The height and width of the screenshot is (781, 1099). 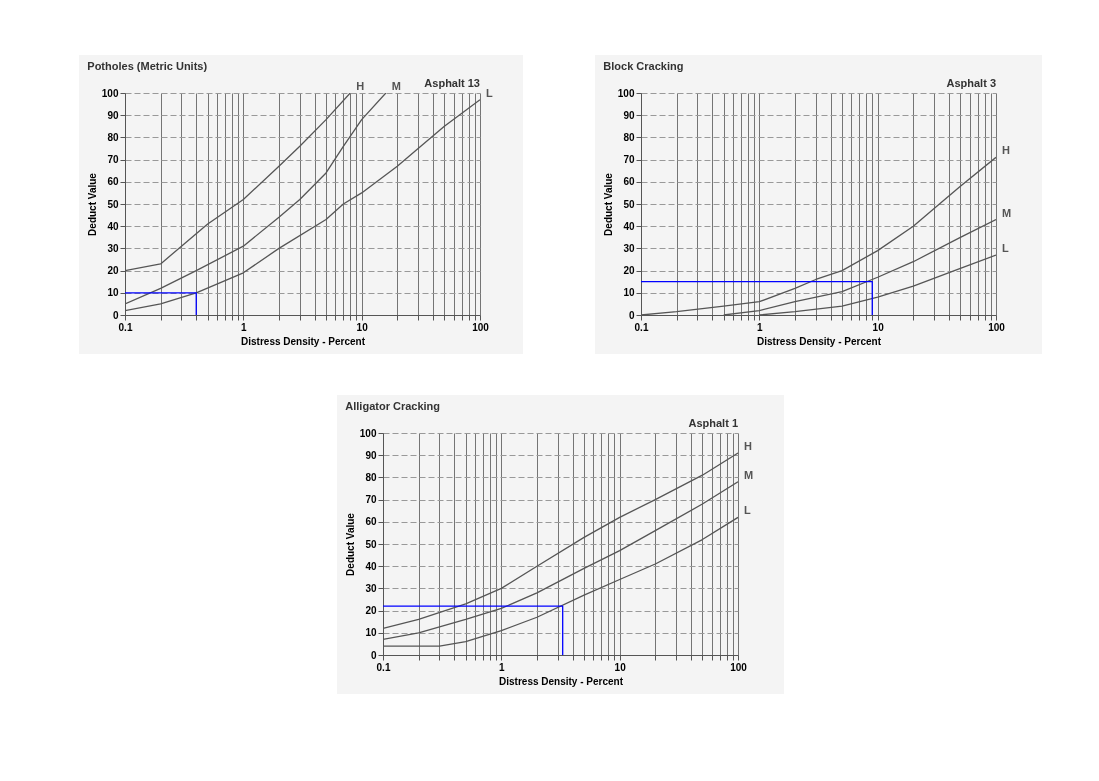 I want to click on chart-title: Block Cracking, so click(x=643, y=66).